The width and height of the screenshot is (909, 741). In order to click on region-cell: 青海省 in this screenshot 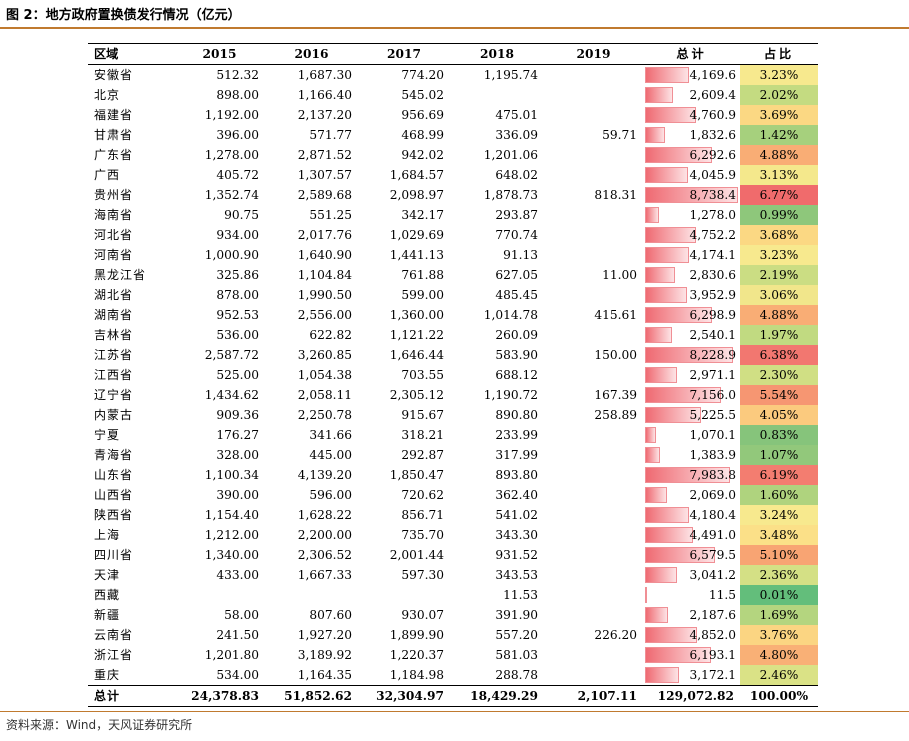, I will do `click(114, 455)`.